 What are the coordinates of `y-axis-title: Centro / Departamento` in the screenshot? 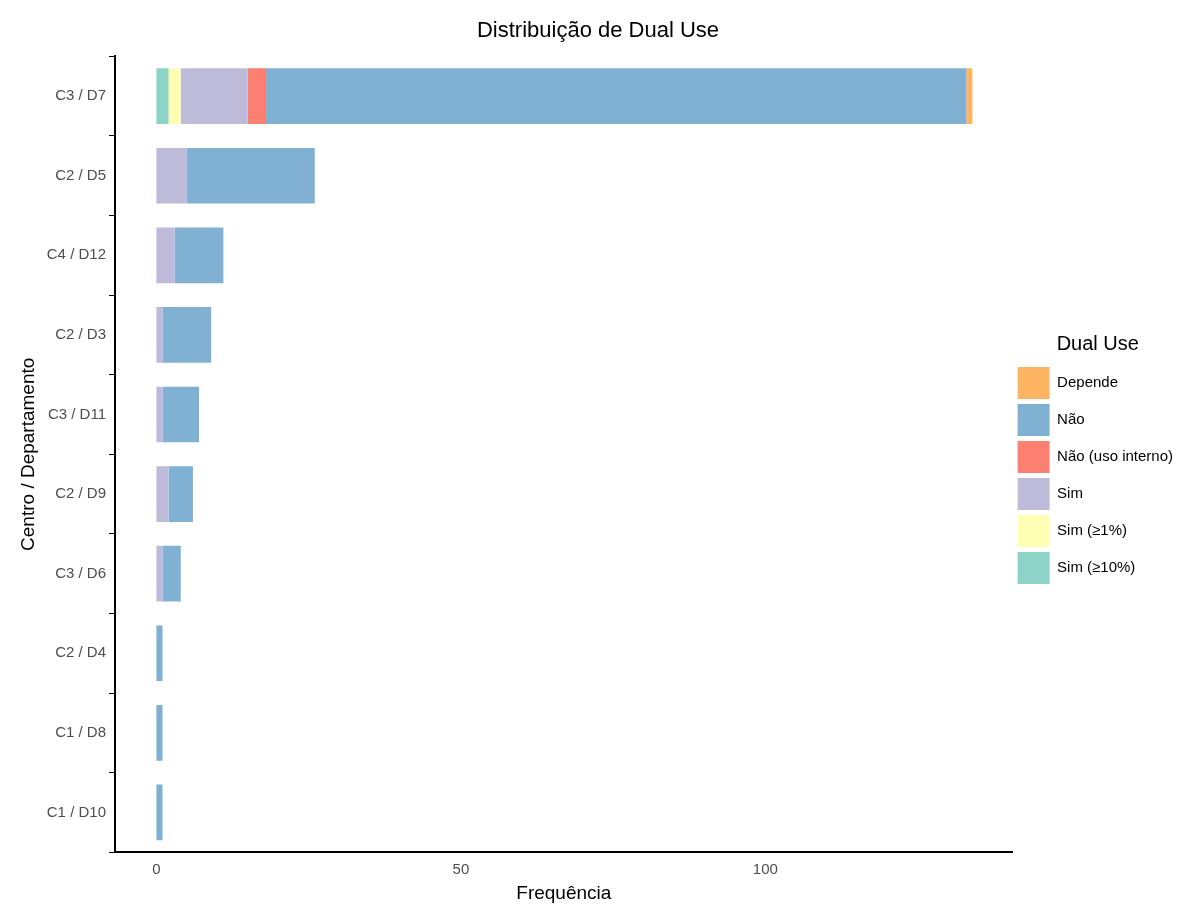 It's located at (27, 454).